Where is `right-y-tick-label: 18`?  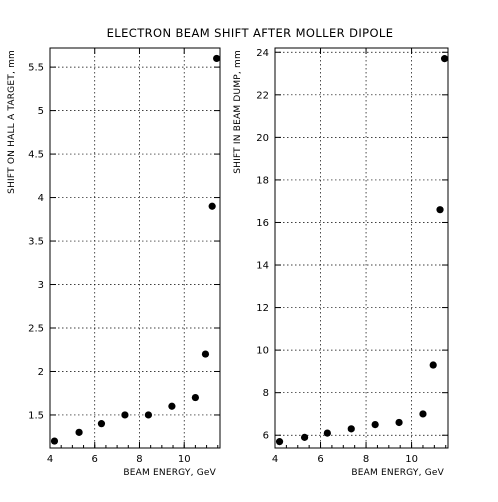 right-y-tick-label: 18 is located at coordinates (262, 180).